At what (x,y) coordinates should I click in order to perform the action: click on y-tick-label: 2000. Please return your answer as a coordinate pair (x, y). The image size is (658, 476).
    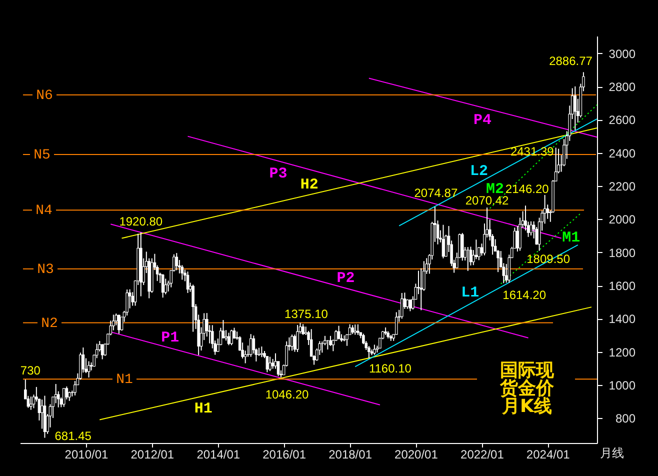
    Looking at the image, I should click on (622, 219).